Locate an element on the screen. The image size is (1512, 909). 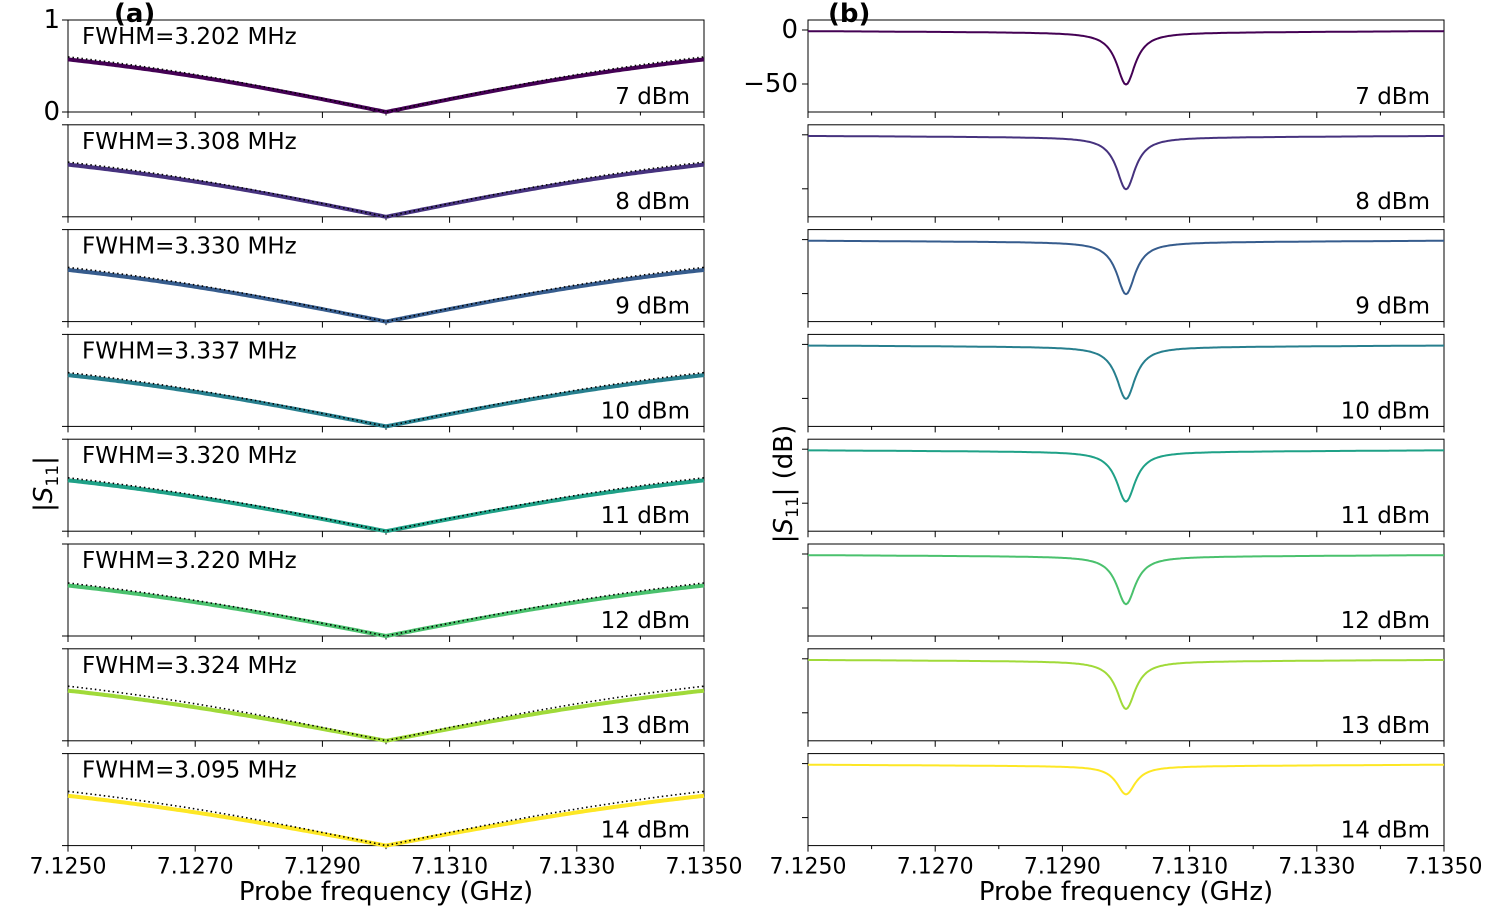
b-power-label: 9 dBm is located at coordinates (1392, 307).